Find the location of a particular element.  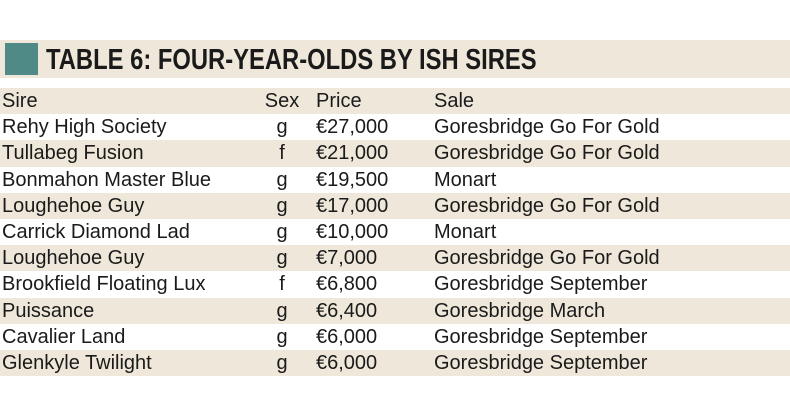

header-price: Price is located at coordinates (339, 101).